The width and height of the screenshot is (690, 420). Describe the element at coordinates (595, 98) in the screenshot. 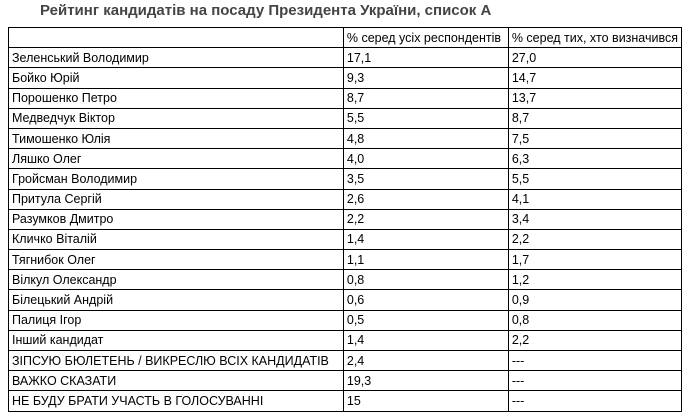

I see `value-cell: 13,7` at that location.